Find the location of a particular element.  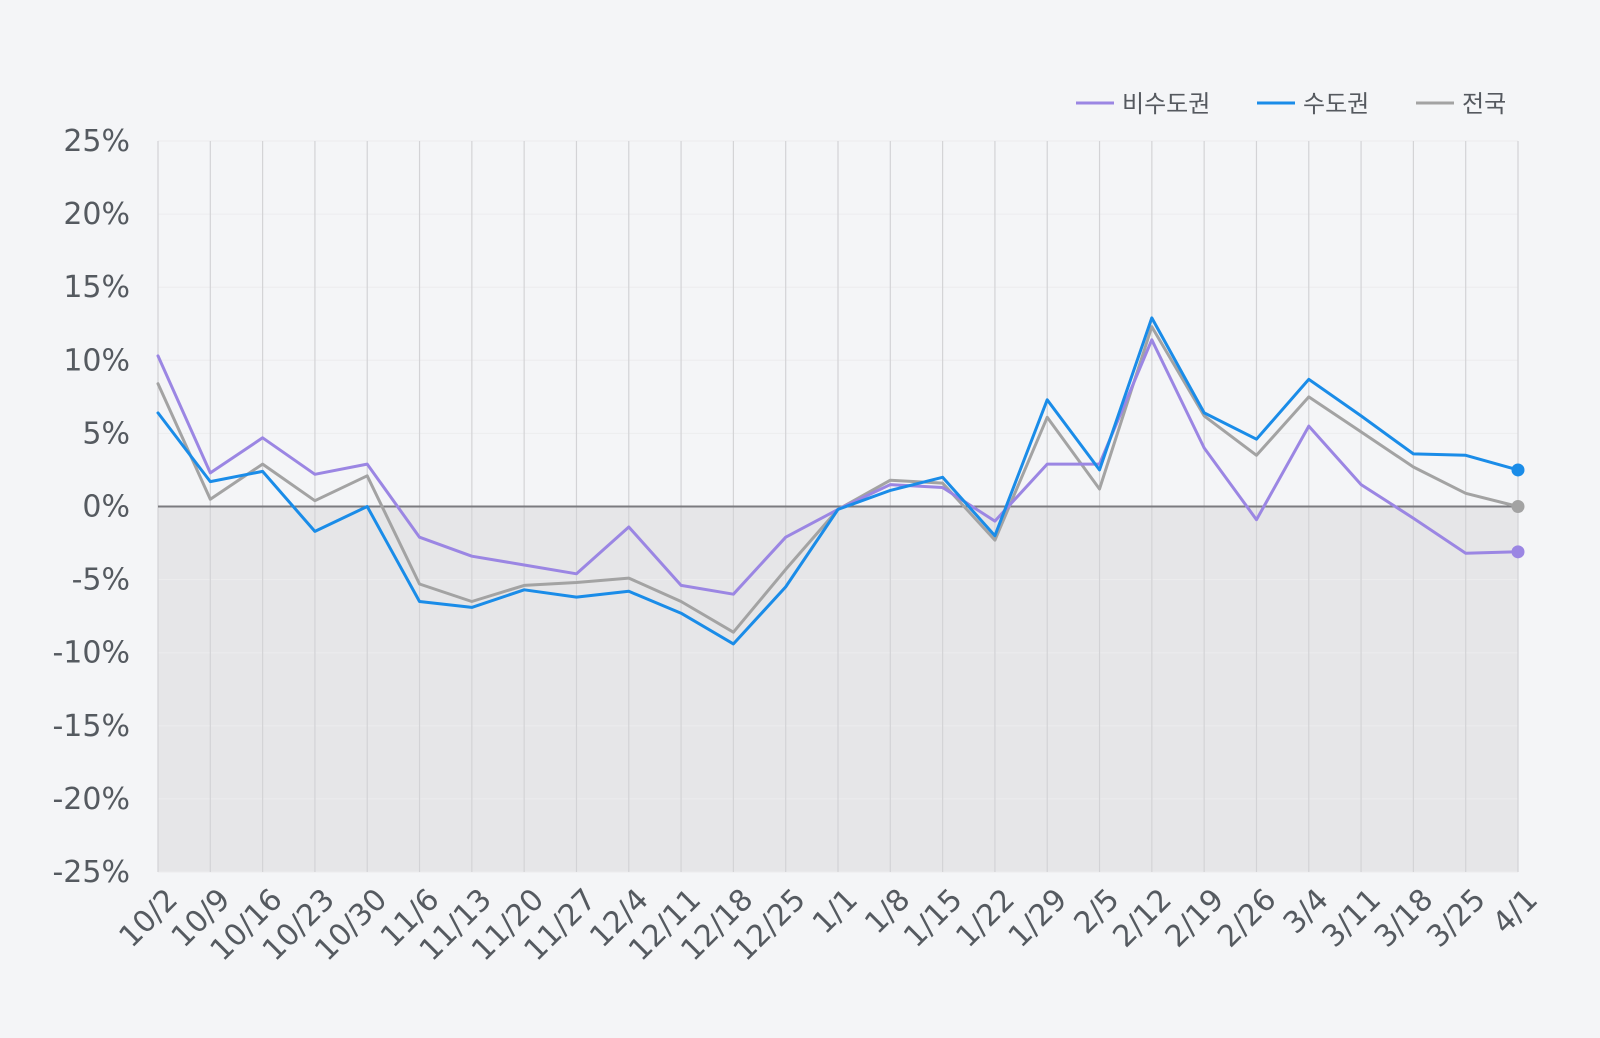

legend-label-2: 전국 is located at coordinates (1484, 104).